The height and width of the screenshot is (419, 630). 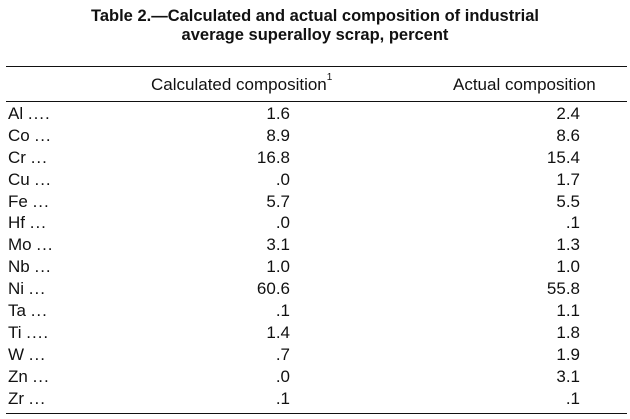 I want to click on bottom-rule, so click(x=316, y=413).